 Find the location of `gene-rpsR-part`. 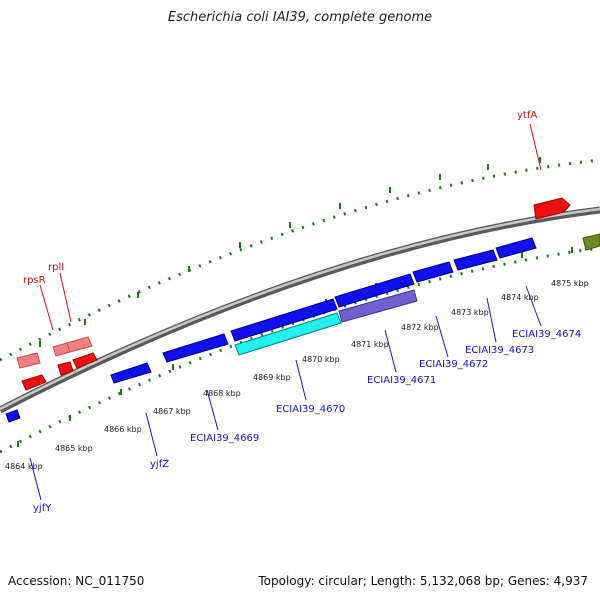

gene-rpsR-part is located at coordinates (28, 360).